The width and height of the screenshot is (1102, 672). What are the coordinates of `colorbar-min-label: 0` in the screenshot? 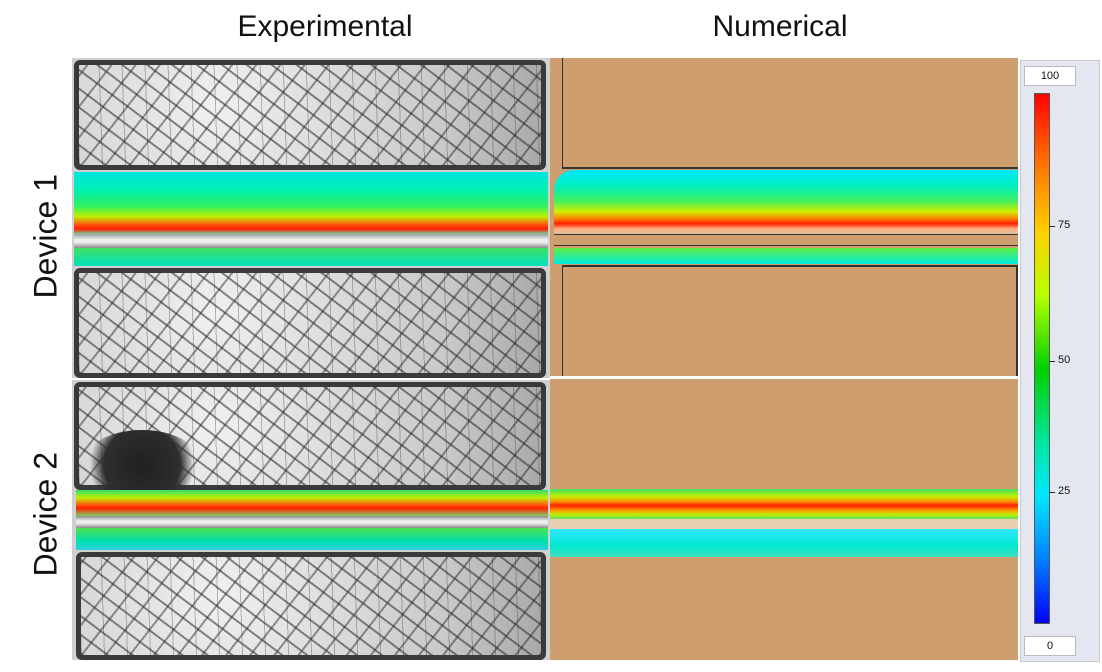 It's located at (1050, 646).